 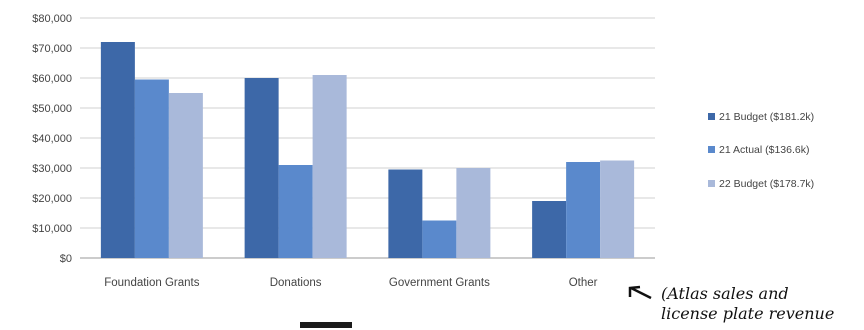 I want to click on y-tick-label: $50,000, so click(x=52, y=109).